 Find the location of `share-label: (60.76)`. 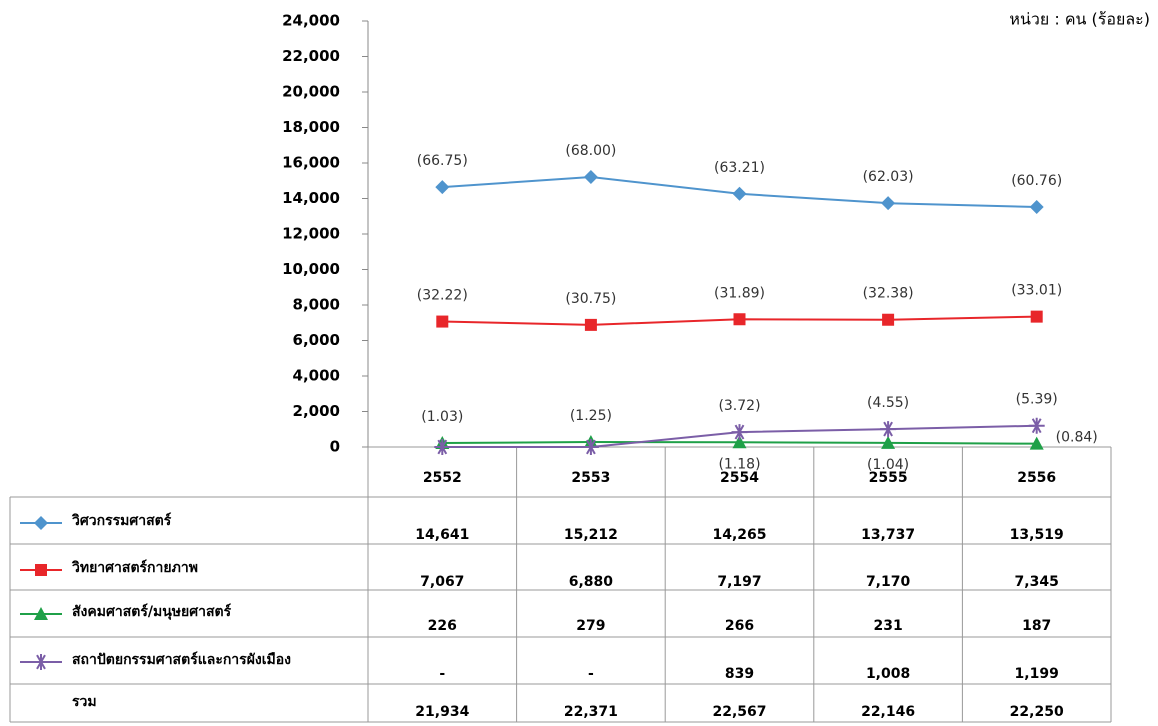

share-label: (60.76) is located at coordinates (1036, 181).